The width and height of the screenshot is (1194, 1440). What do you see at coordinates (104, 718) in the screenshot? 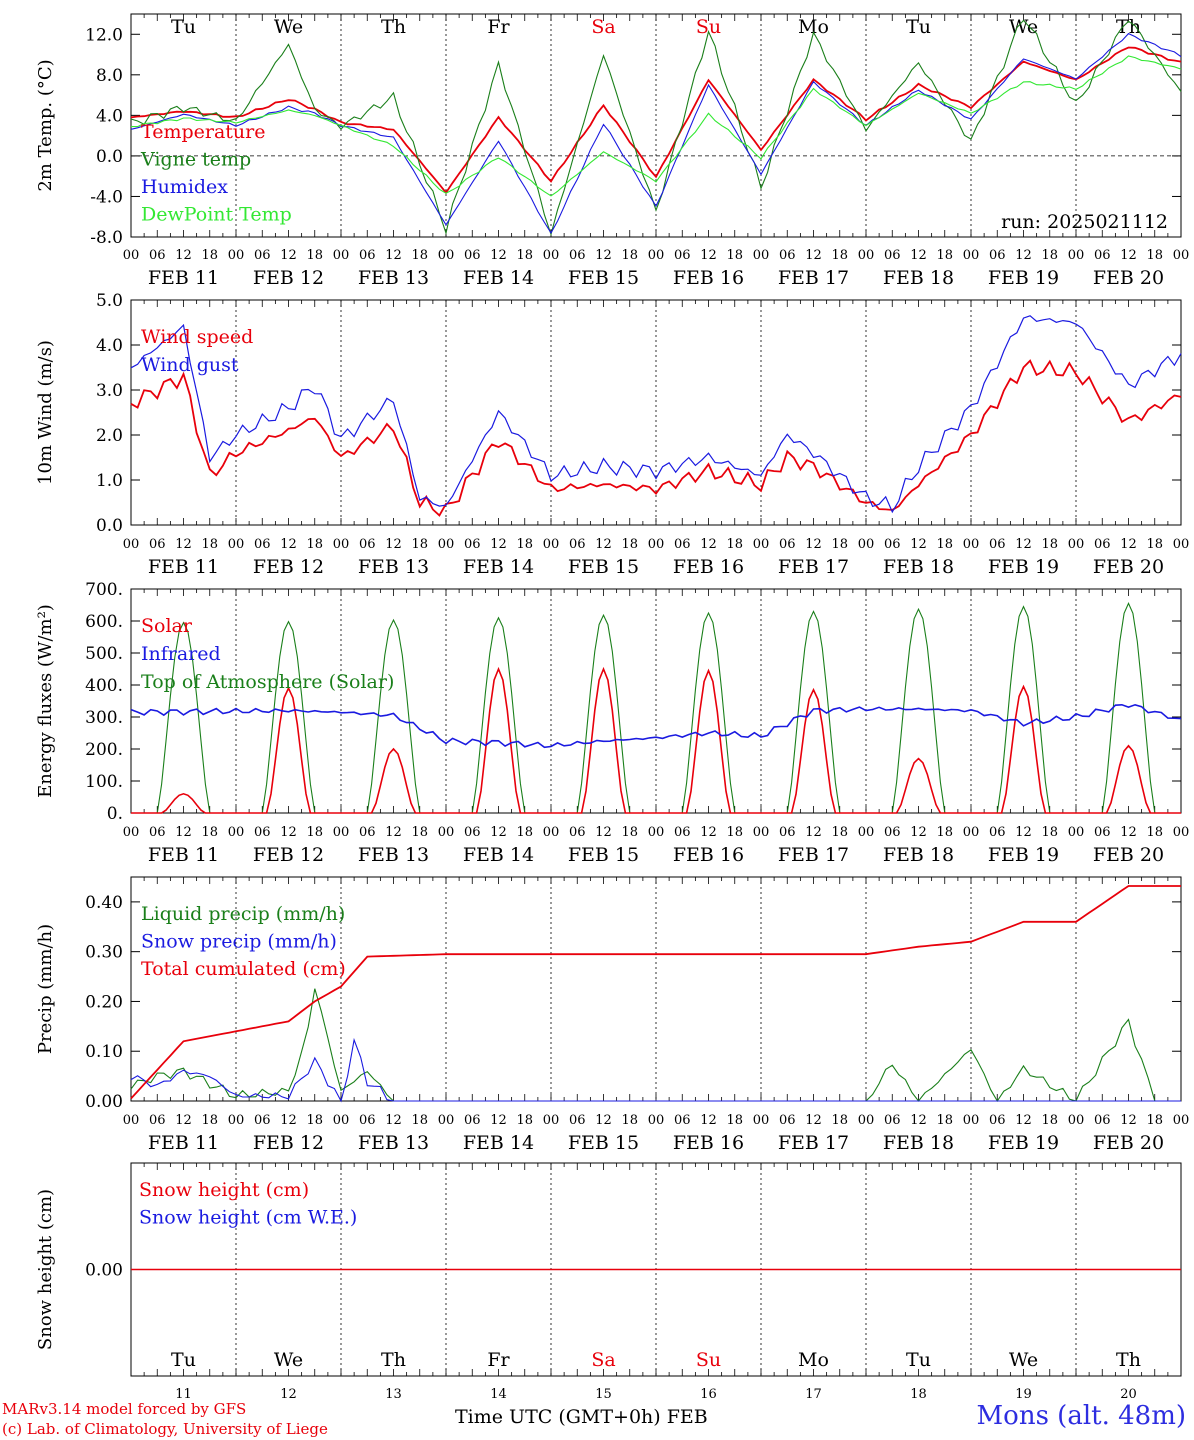
I see `y-tick-label: 300.` at bounding box center [104, 718].